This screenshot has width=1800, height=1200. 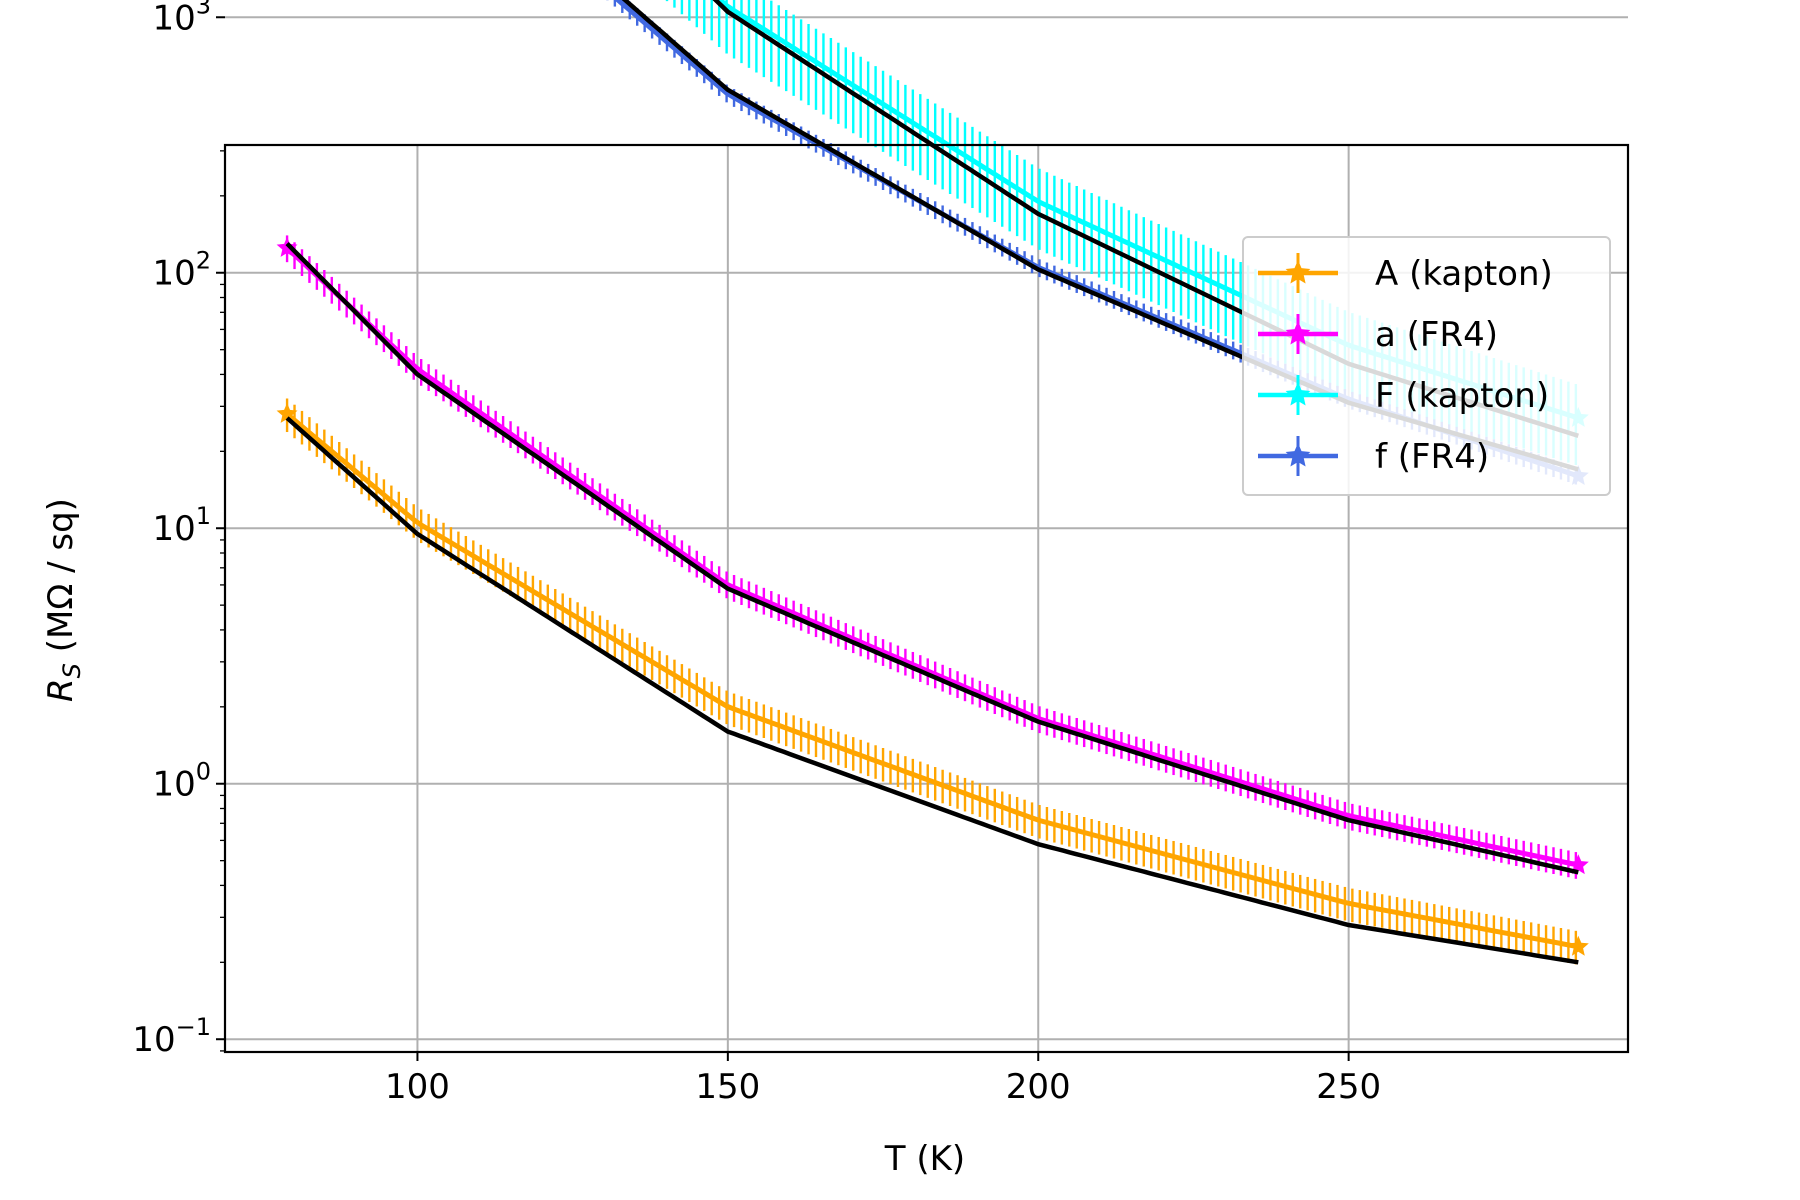 What do you see at coordinates (61, 690) in the screenshot?
I see `y-axis-title-main: R` at bounding box center [61, 690].